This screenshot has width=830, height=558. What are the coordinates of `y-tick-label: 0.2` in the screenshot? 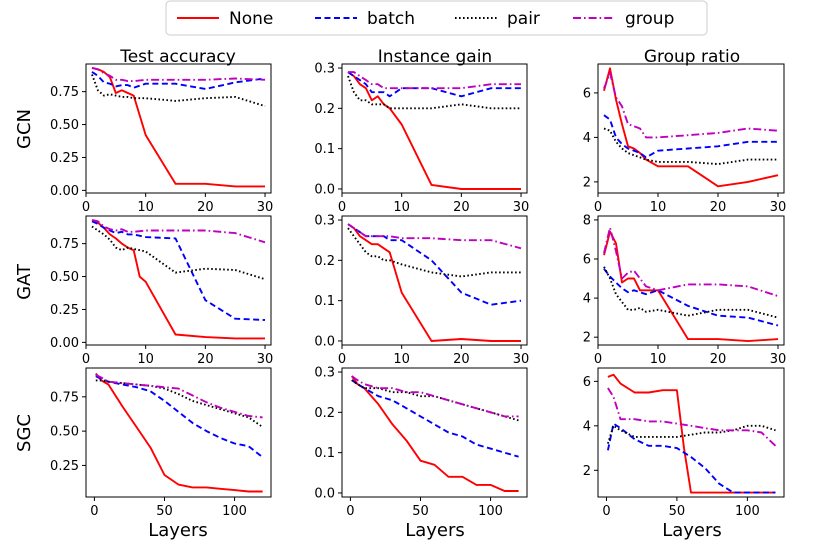 It's located at (324, 261).